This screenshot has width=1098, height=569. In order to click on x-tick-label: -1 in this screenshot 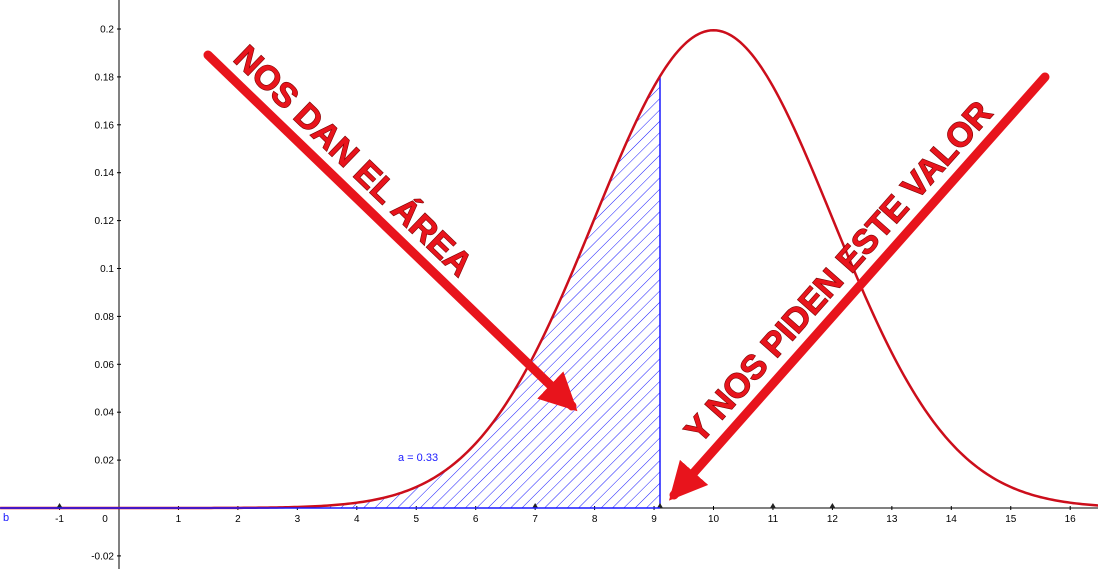, I will do `click(59, 519)`.